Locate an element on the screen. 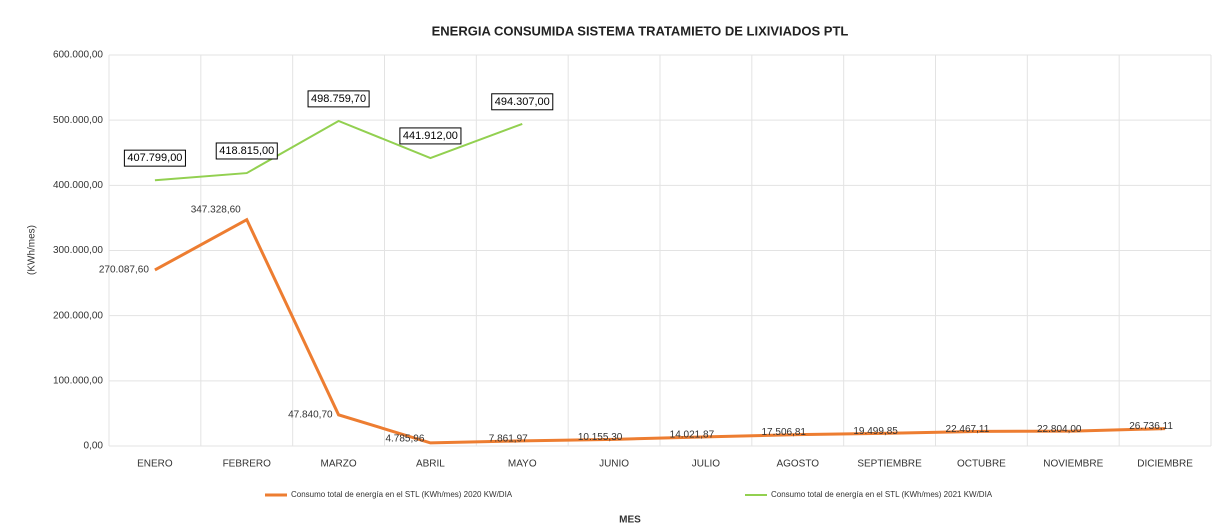 Image resolution: width=1212 pixels, height=532 pixels. data-label: 494.307,00 is located at coordinates (522, 102).